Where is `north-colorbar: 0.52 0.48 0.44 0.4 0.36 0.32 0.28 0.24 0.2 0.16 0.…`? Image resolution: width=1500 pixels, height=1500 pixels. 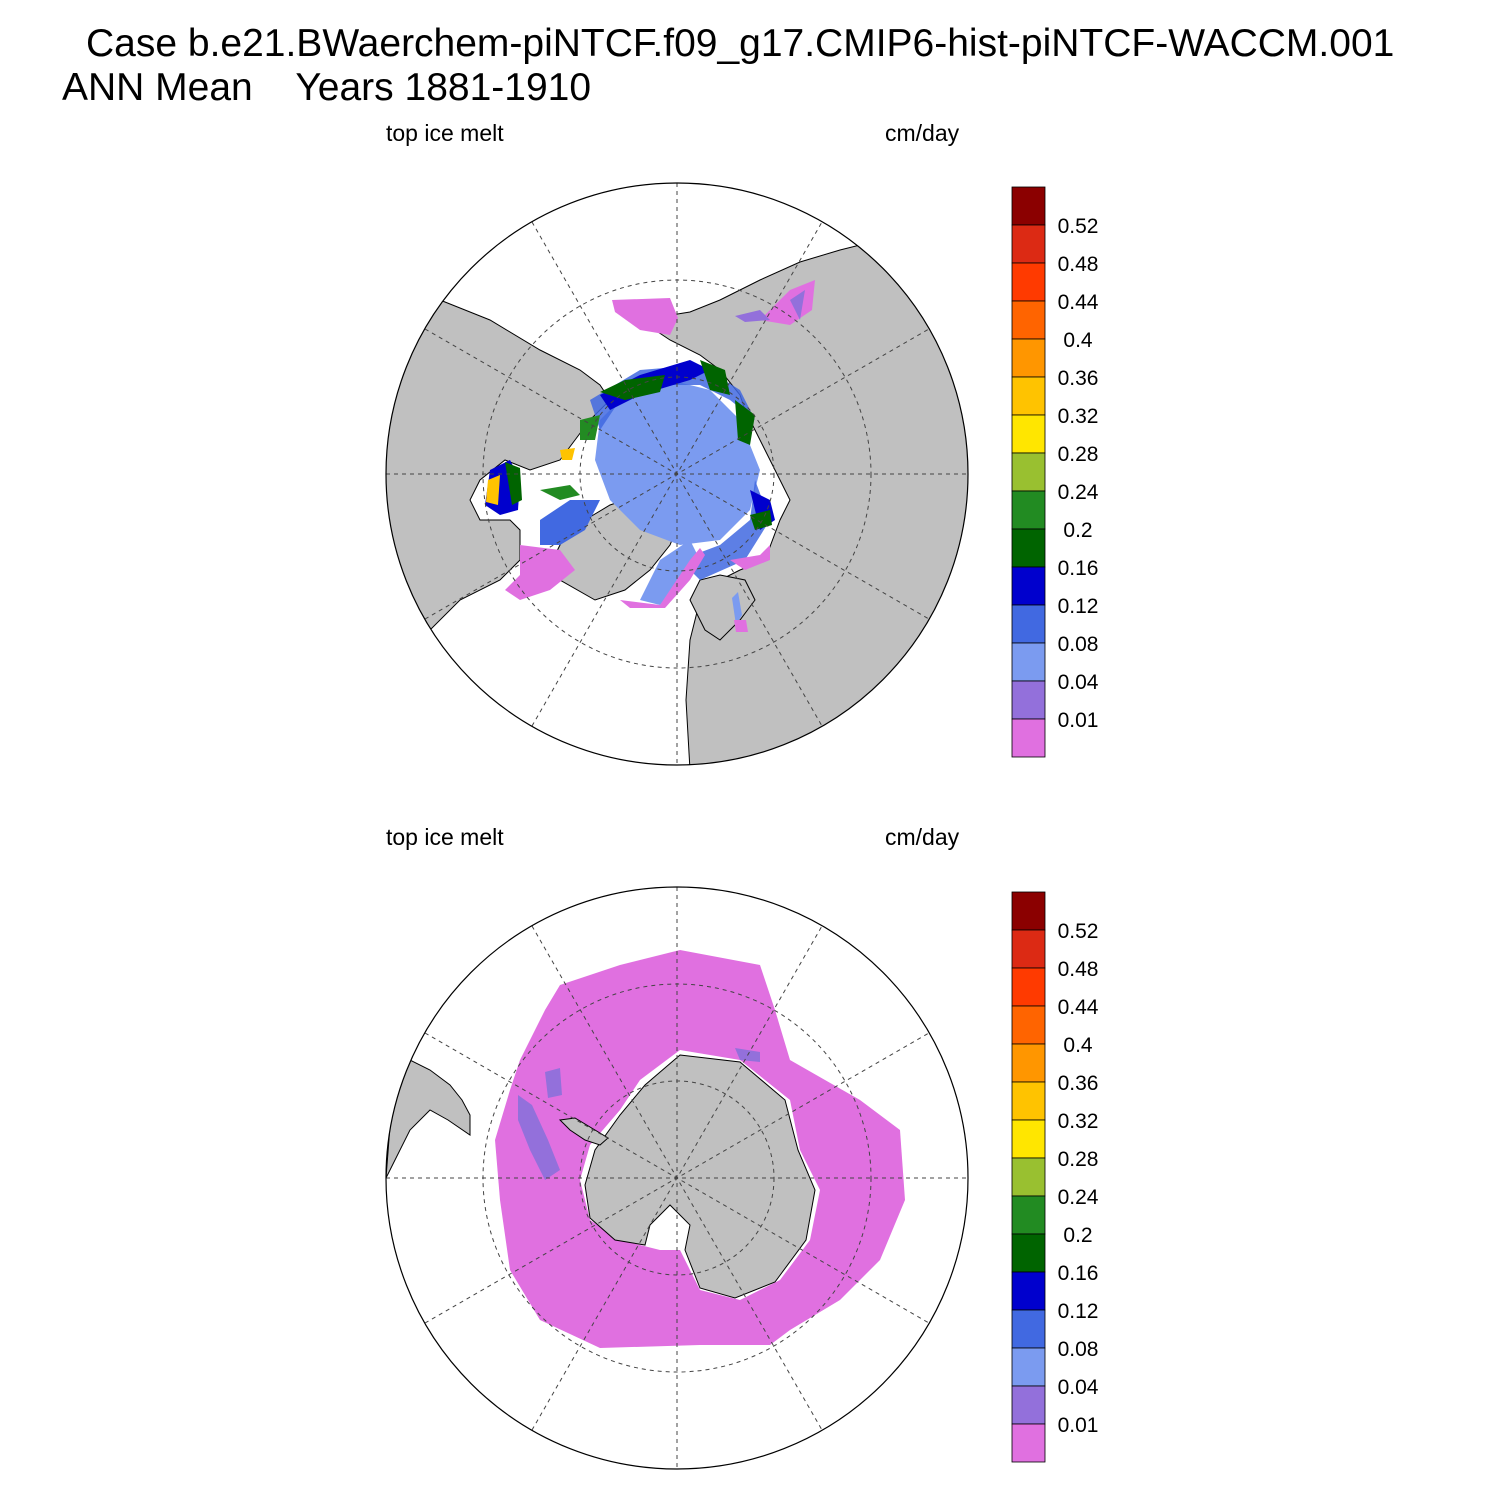 north-colorbar: 0.52 0.48 0.44 0.4 0.36 0.32 0.28 0.24 0.2 0.16 0.… is located at coordinates (1055, 472).